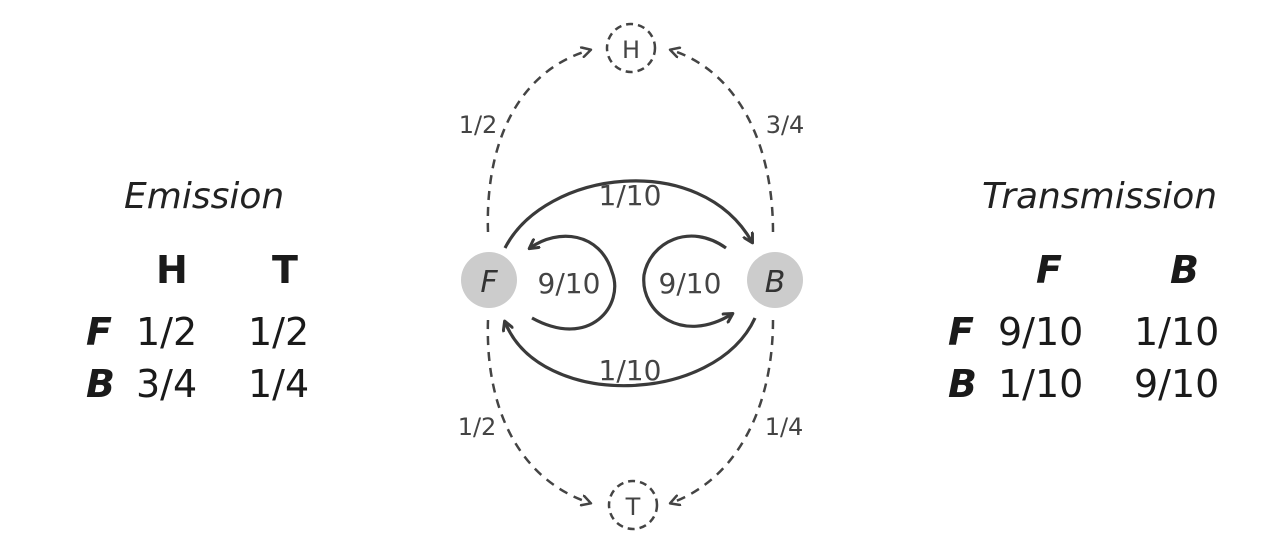 Image resolution: width=1284 pixels, height=552 pixels. What do you see at coordinates (285, 270) in the screenshot?
I see `emission-col-header-t: T` at bounding box center [285, 270].